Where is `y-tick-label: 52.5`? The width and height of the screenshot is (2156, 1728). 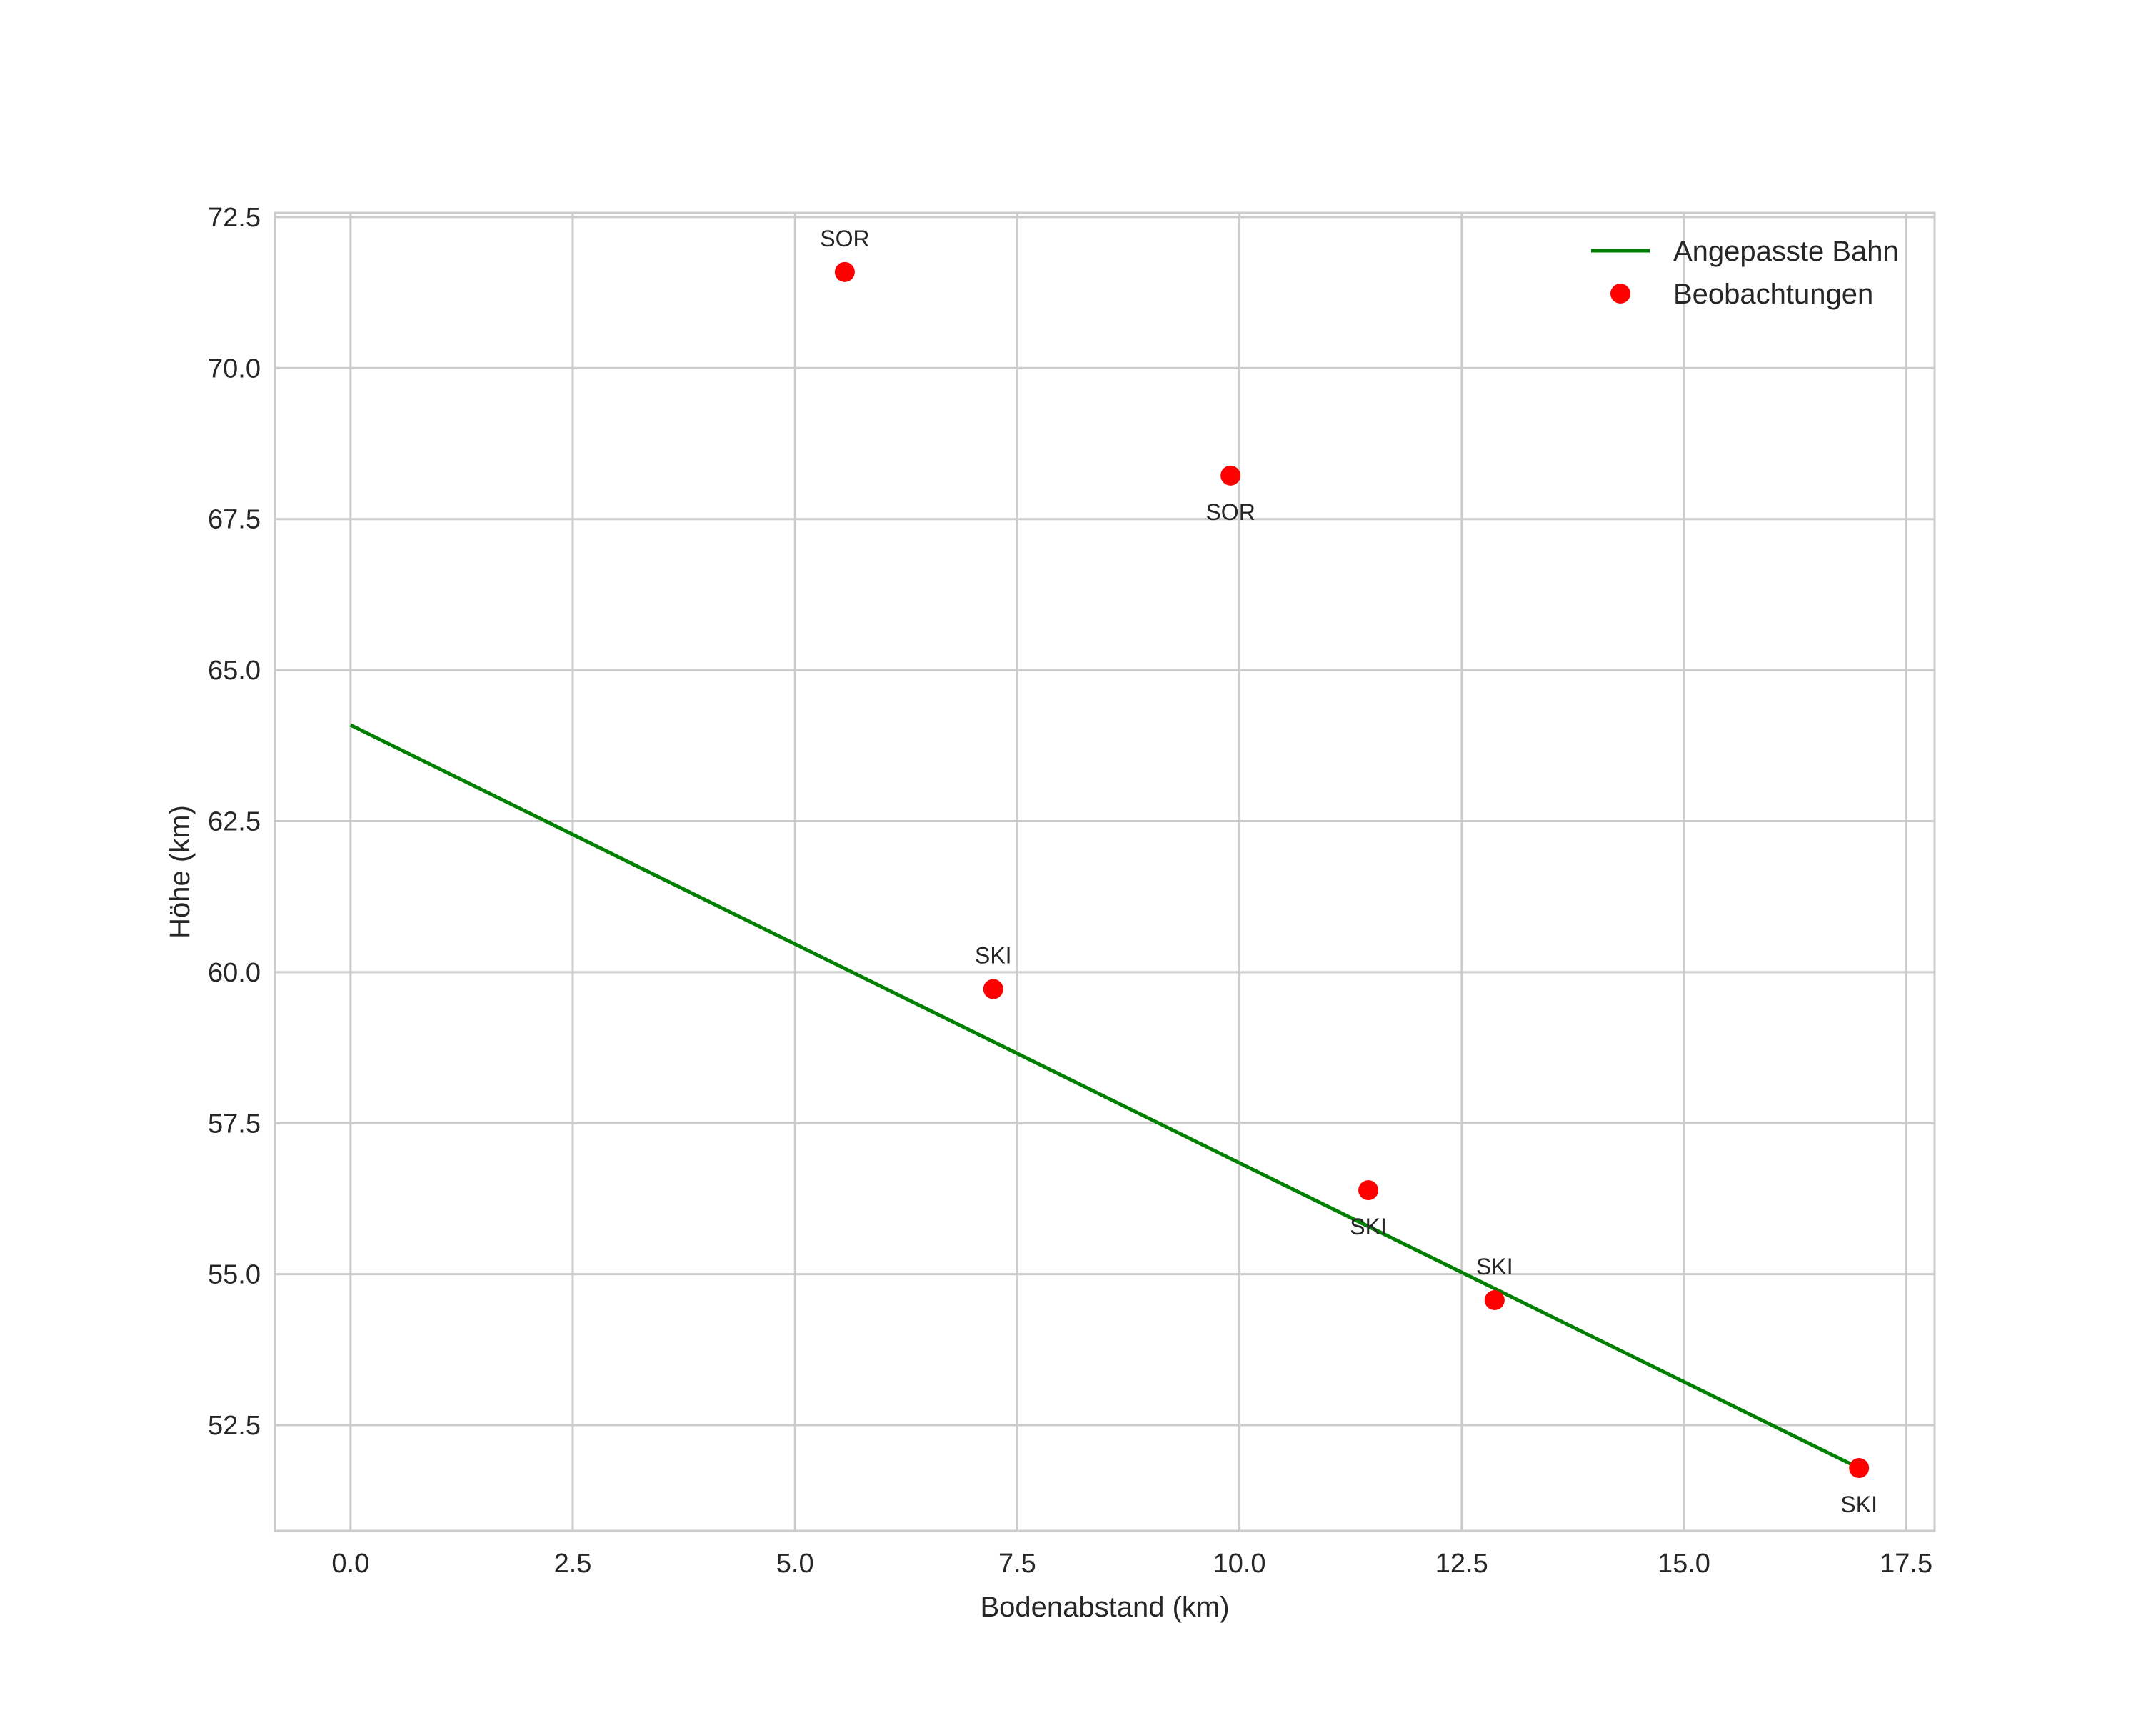 y-tick-label: 52.5 is located at coordinates (235, 1426).